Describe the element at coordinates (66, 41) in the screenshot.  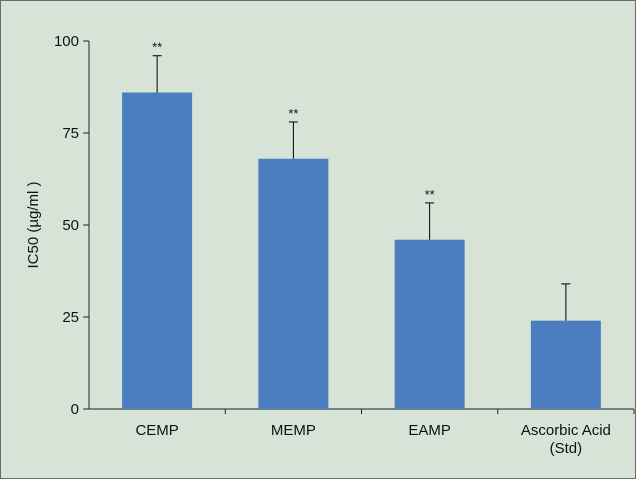
I see `y-tick-label: 100` at that location.